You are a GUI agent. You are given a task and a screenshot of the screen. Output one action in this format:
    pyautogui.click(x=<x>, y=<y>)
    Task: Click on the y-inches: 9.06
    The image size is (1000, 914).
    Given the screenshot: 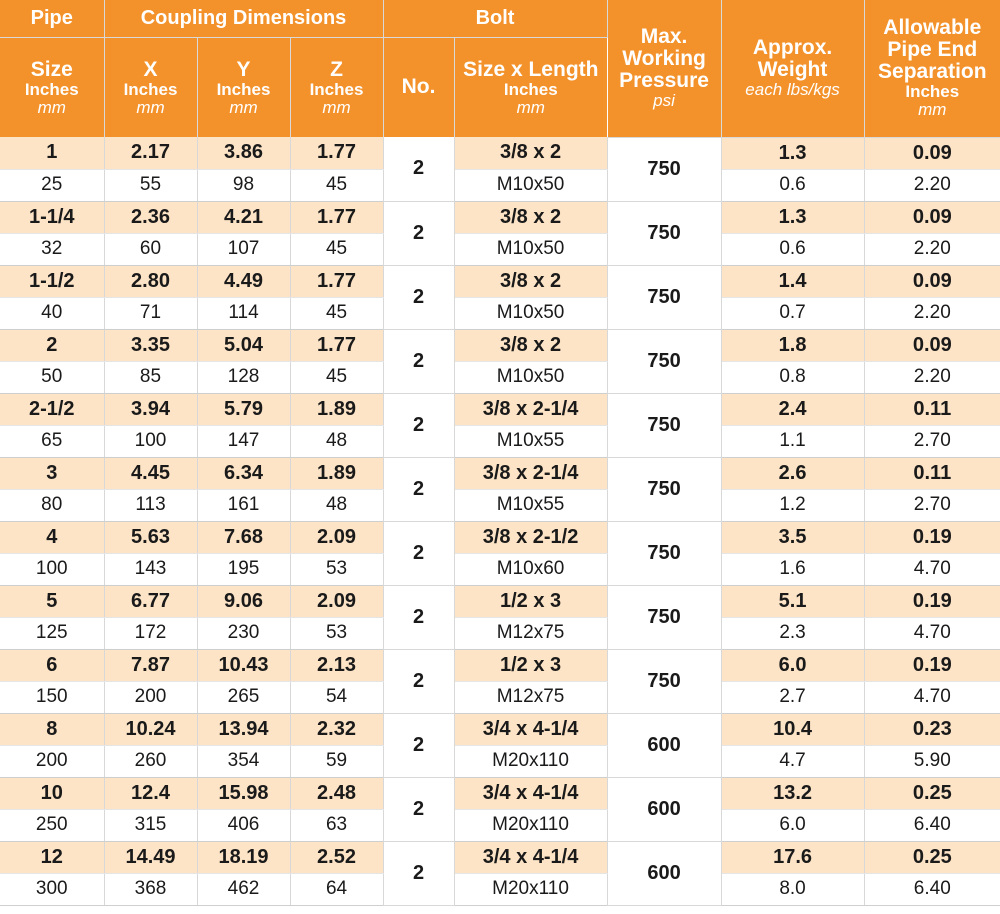 What is the action you would take?
    pyautogui.click(x=244, y=601)
    